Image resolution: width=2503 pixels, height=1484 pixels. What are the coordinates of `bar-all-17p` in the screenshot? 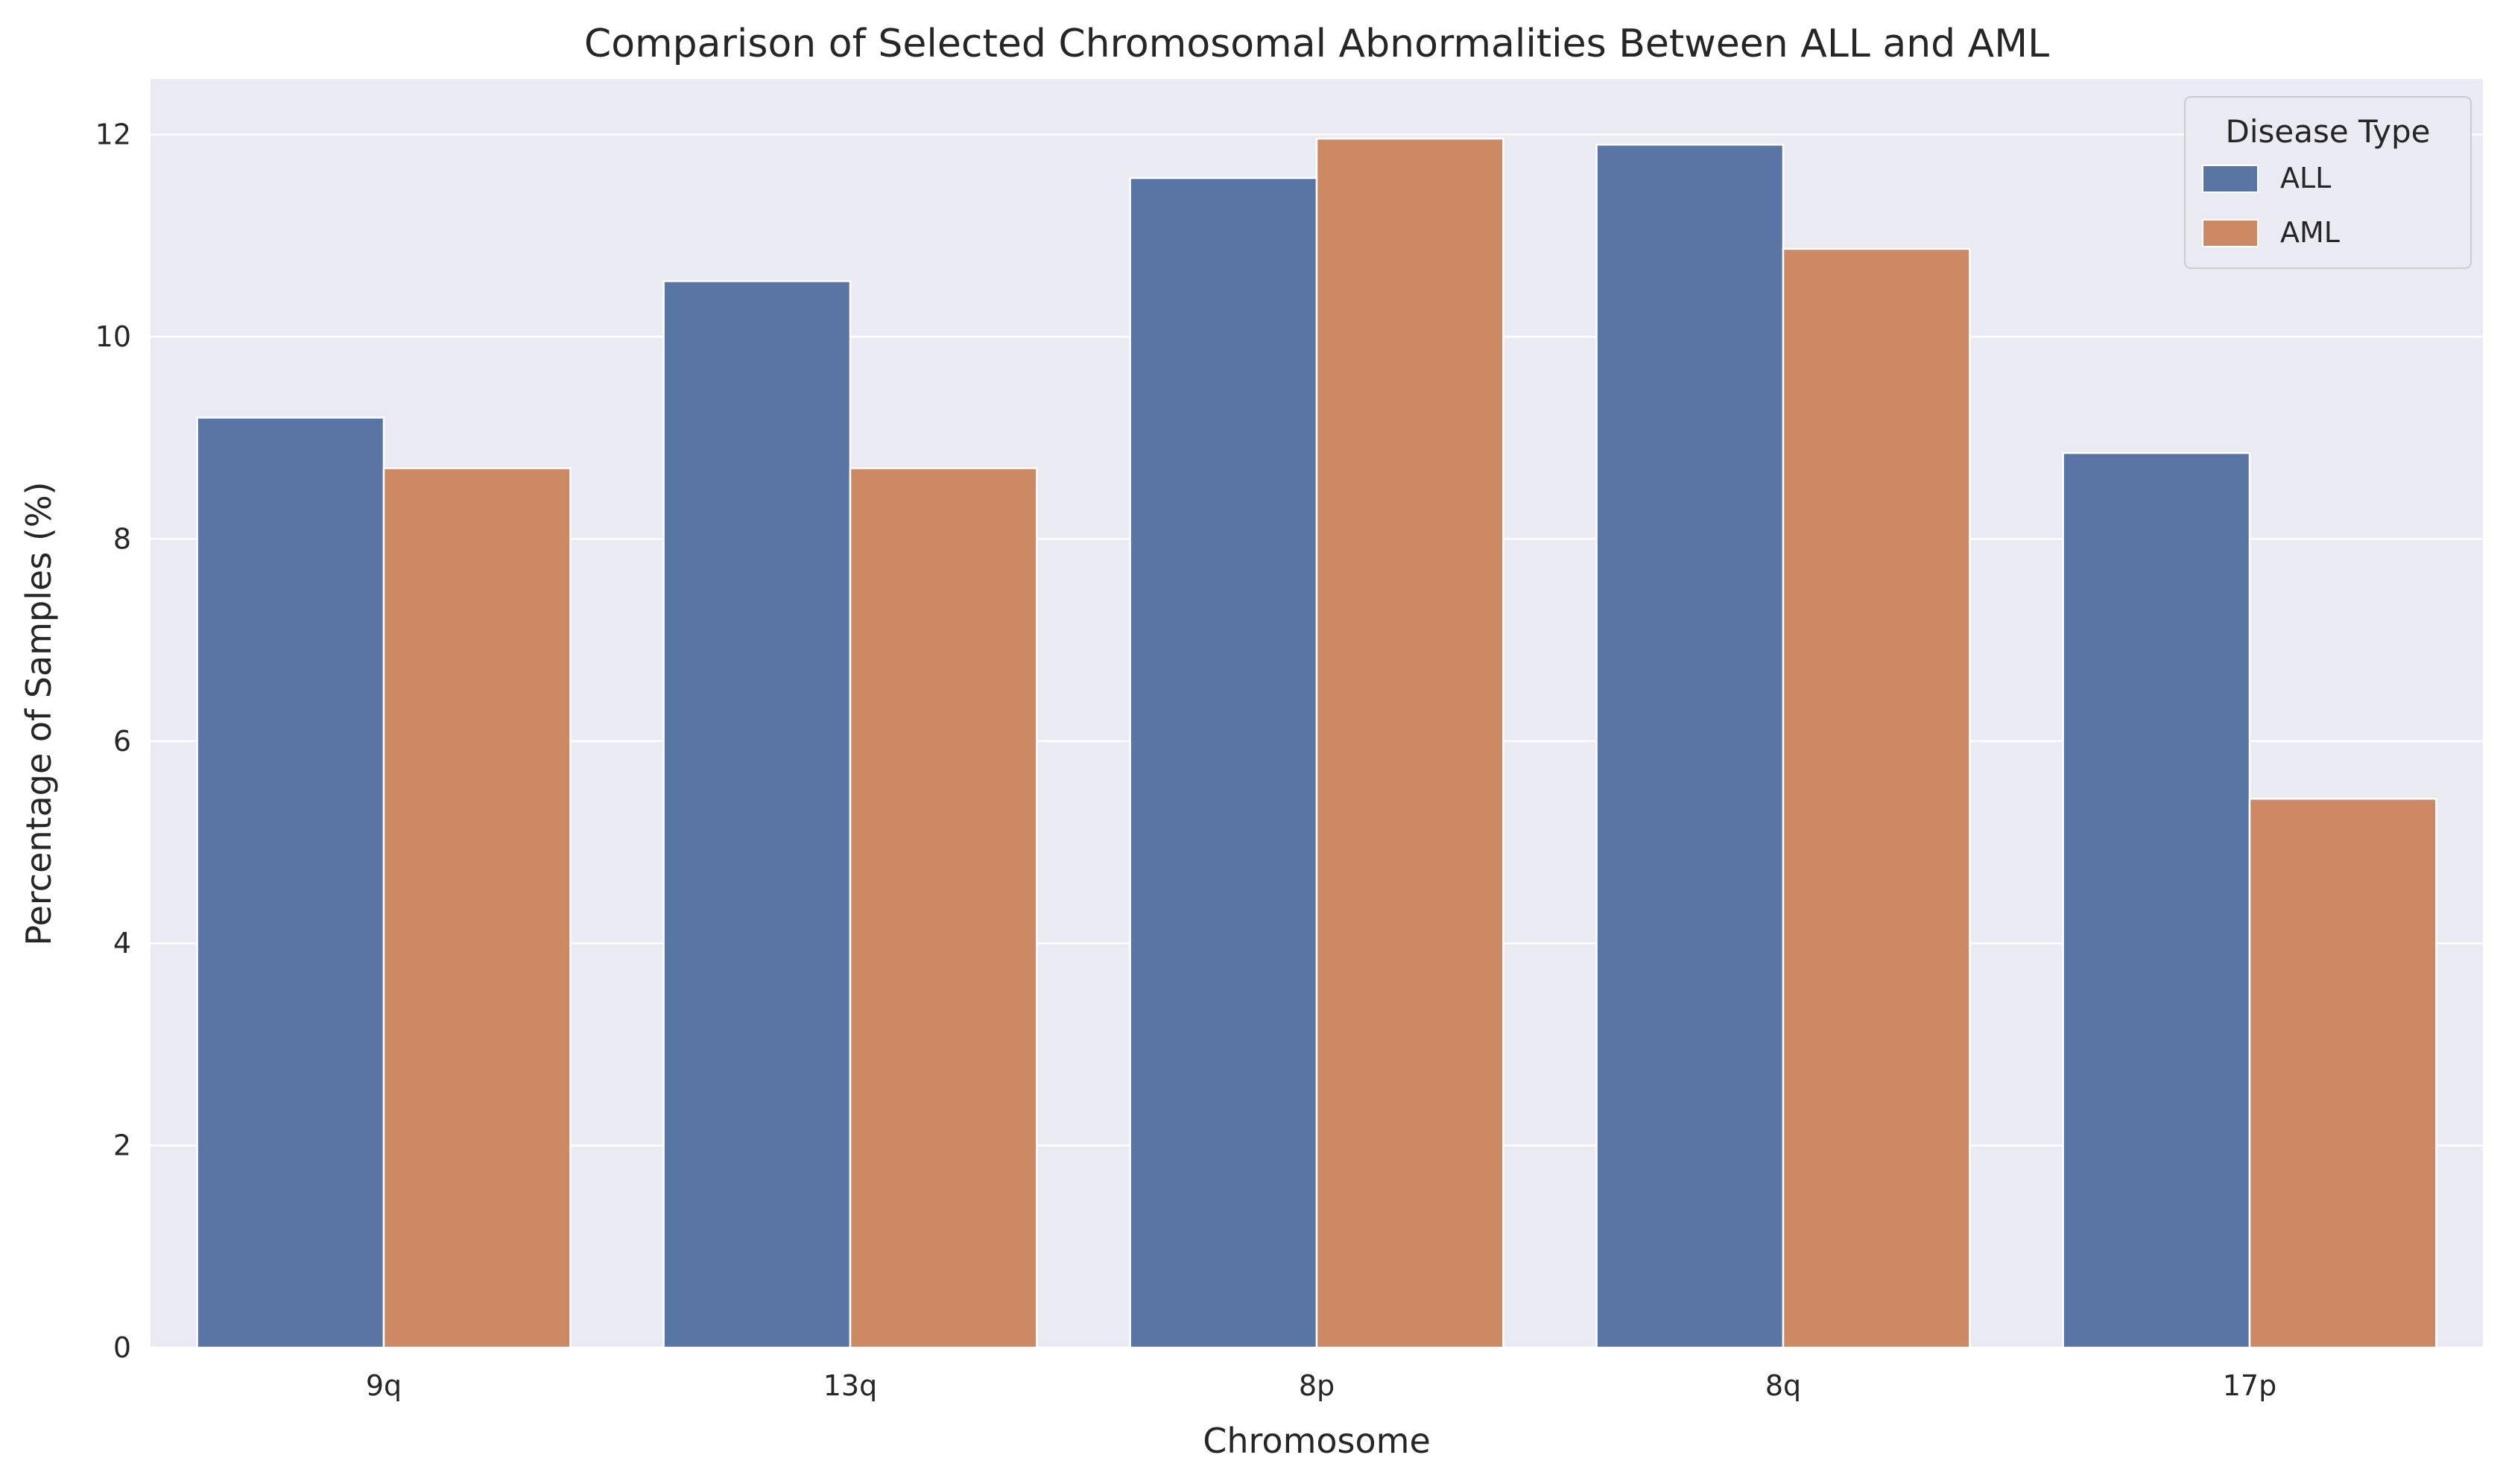 It's located at (2156, 900).